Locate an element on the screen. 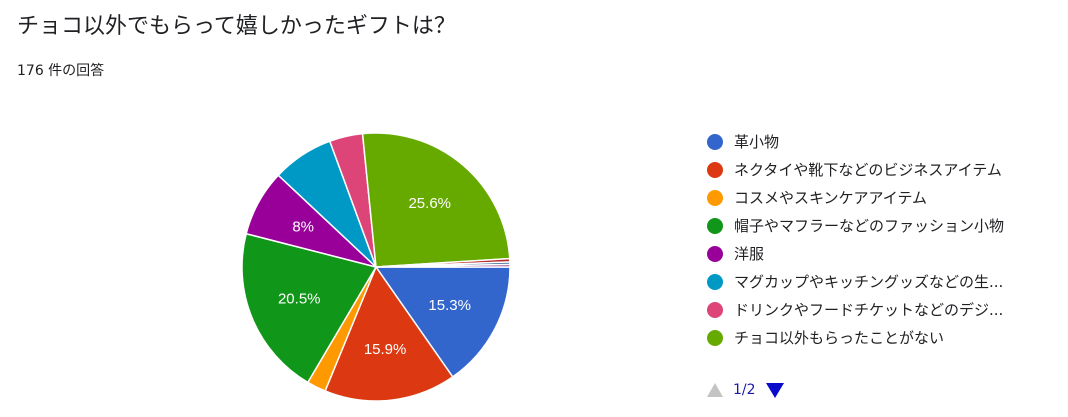  slice-value-label: 15.9% is located at coordinates (385, 349).